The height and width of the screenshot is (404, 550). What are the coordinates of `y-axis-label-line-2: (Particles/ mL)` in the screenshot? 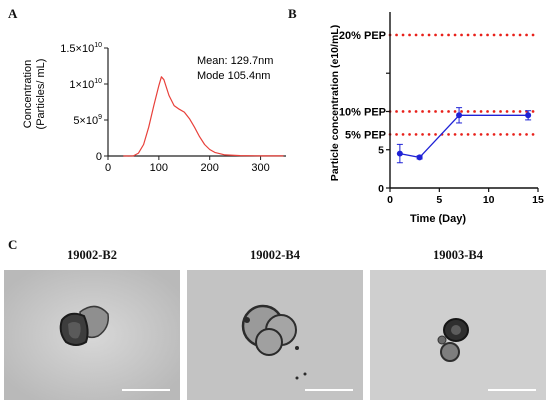 It's located at (41, 94).